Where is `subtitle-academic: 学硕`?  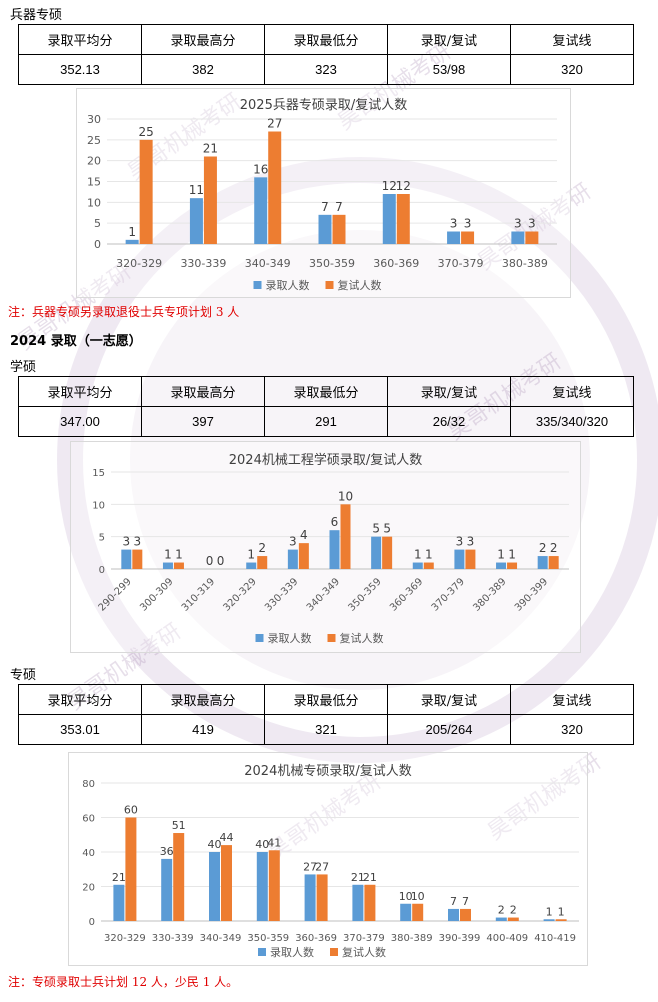
subtitle-academic: 学硕 is located at coordinates (23, 367).